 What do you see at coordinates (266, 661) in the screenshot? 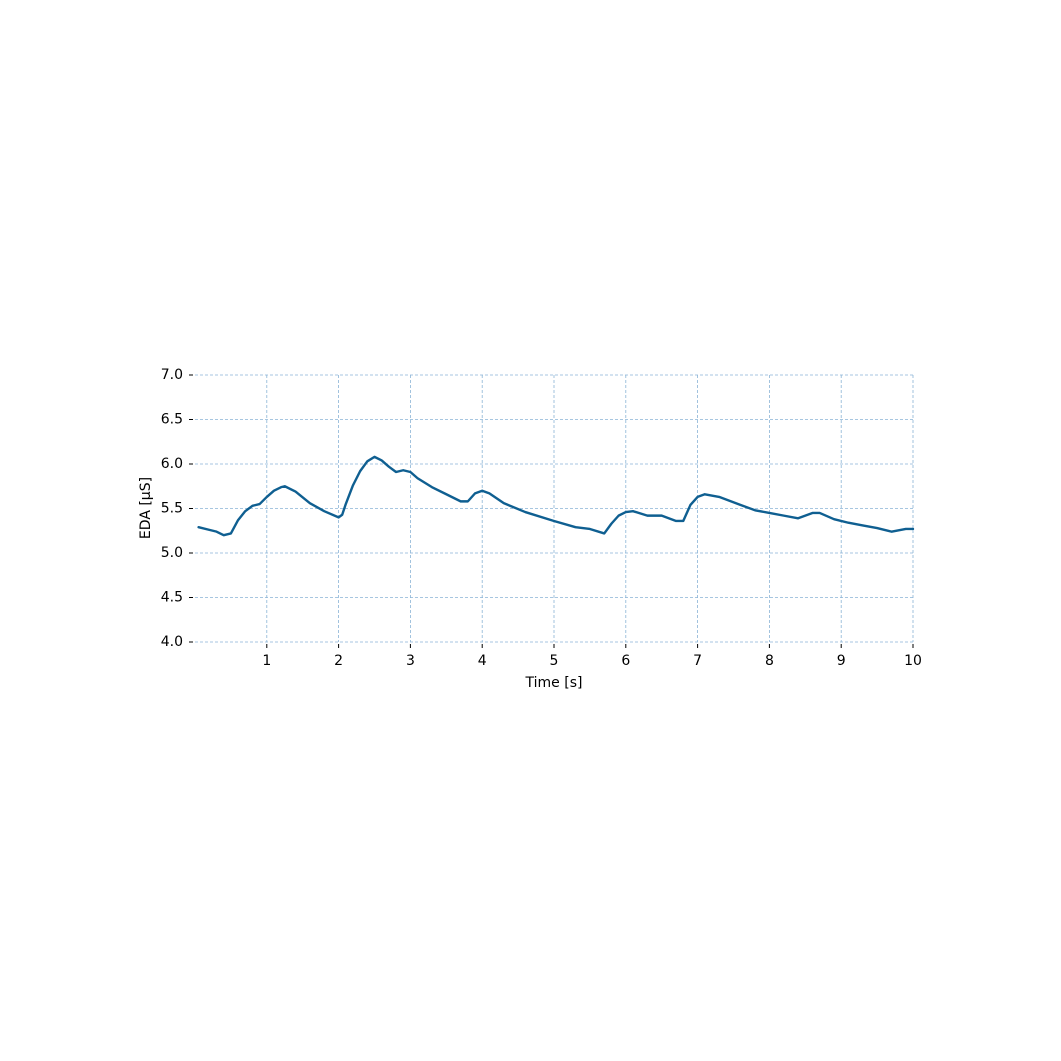
I see `x-tick-label: 1` at bounding box center [266, 661].